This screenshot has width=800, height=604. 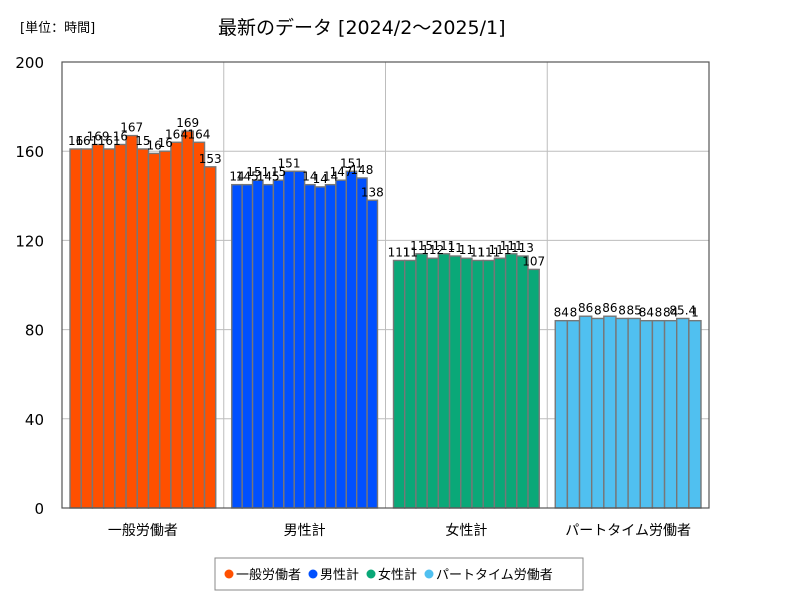 I want to click on data-label: 107, so click(x=533, y=261).